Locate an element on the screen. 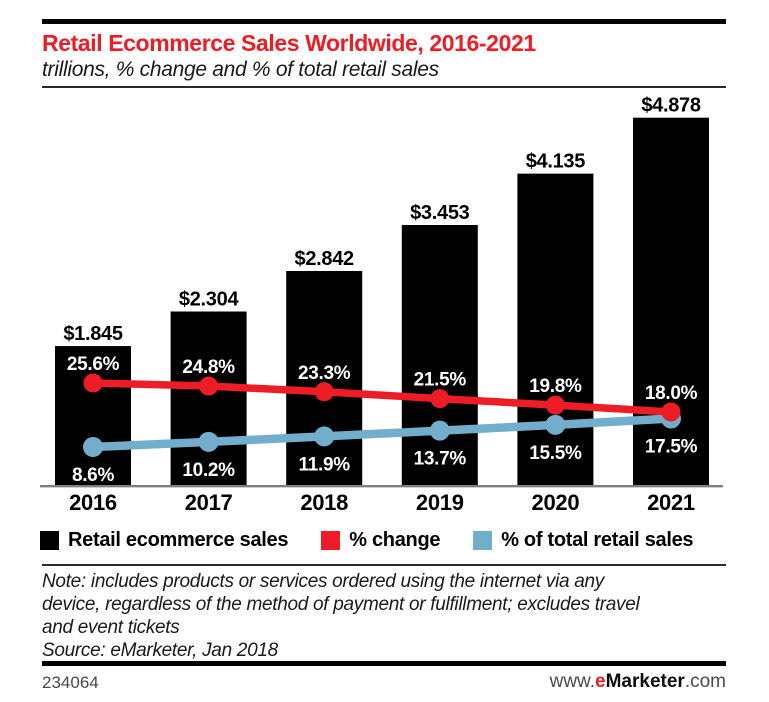 The width and height of the screenshot is (769, 702). bar-value-label: $3.453 is located at coordinates (440, 213).